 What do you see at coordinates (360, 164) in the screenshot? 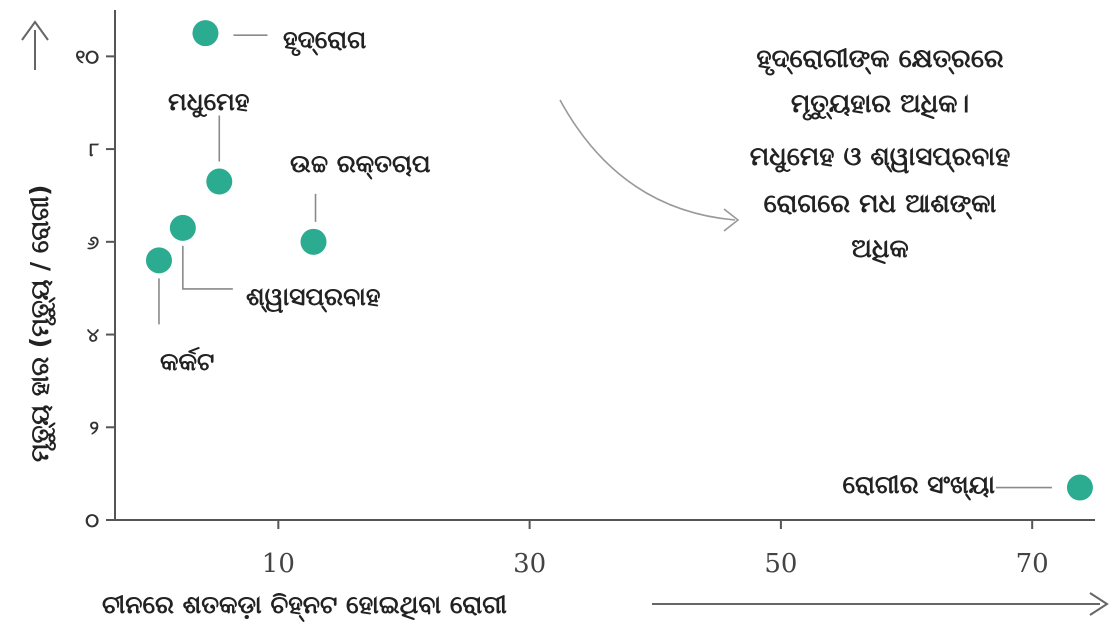
I see `point-label: ଉଚ୍ଚ ରକ୍ତଚାପ` at bounding box center [360, 164].